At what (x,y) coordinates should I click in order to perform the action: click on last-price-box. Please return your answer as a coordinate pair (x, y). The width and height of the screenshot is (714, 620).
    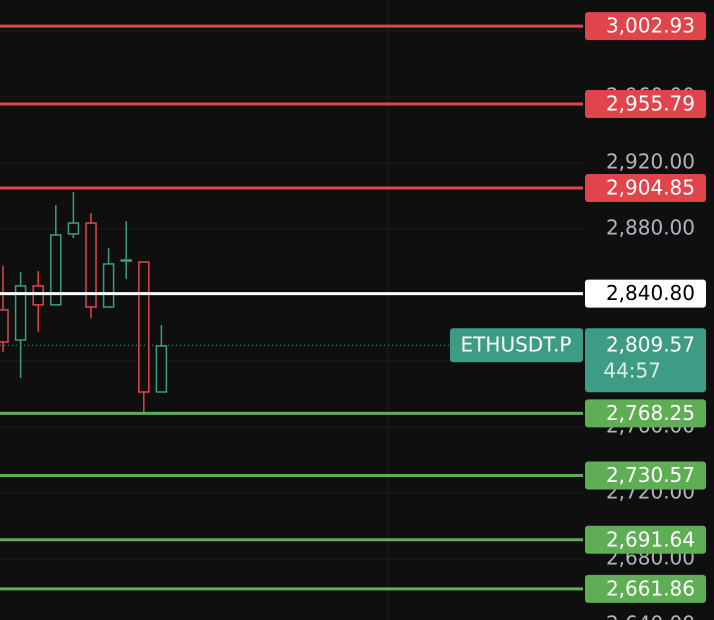
    Looking at the image, I should click on (645, 360).